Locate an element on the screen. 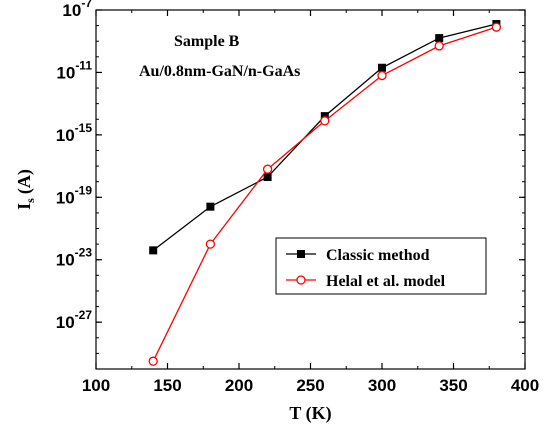 The width and height of the screenshot is (555, 429). legend-box is located at coordinates (381, 266).